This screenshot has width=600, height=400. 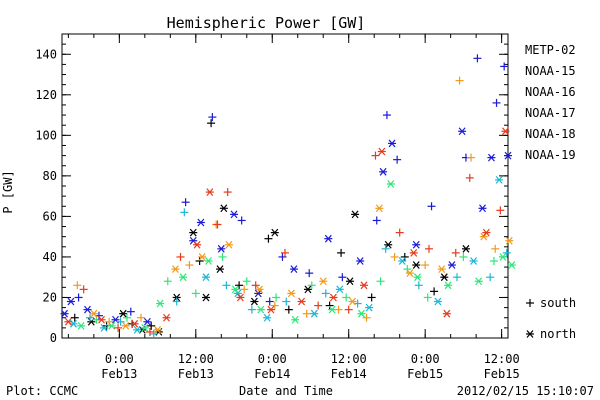 I want to click on plot-credit: Plot: CCMC, so click(x=42, y=391).